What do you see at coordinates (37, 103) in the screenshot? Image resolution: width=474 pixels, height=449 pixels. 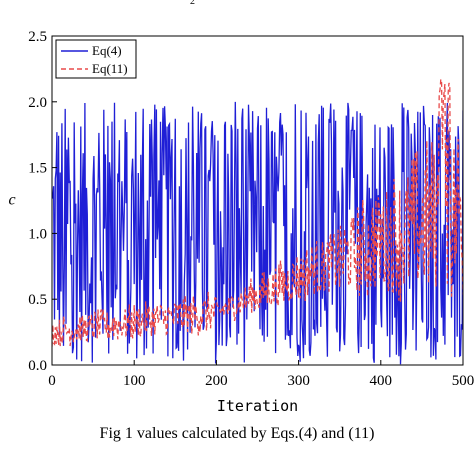 I see `y-tick-label: 2.0` at bounding box center [37, 103].